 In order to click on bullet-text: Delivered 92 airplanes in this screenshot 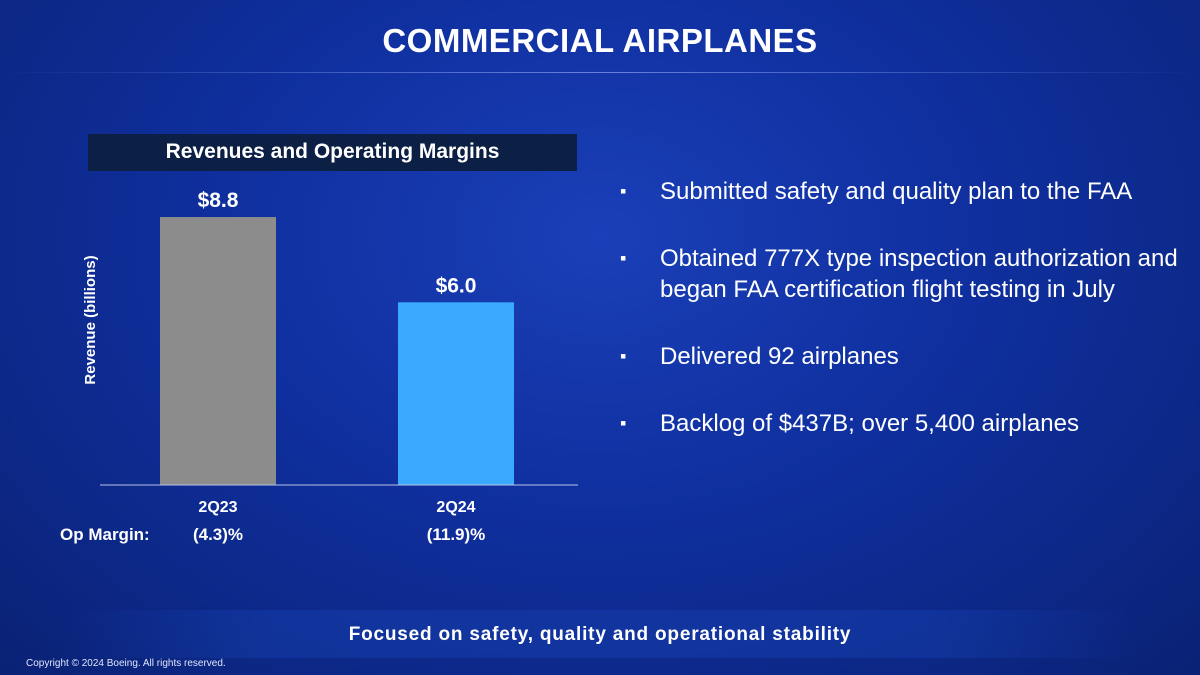, I will do `click(779, 356)`.